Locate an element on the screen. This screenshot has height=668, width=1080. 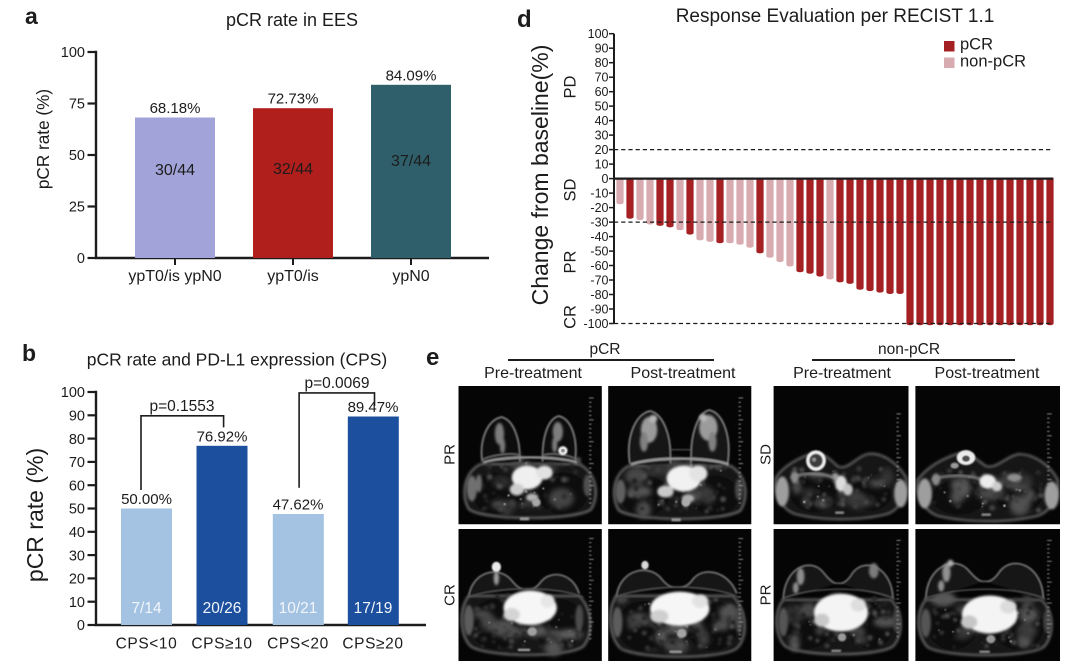
svg-text: p=0.0069 is located at coordinates (336, 383).